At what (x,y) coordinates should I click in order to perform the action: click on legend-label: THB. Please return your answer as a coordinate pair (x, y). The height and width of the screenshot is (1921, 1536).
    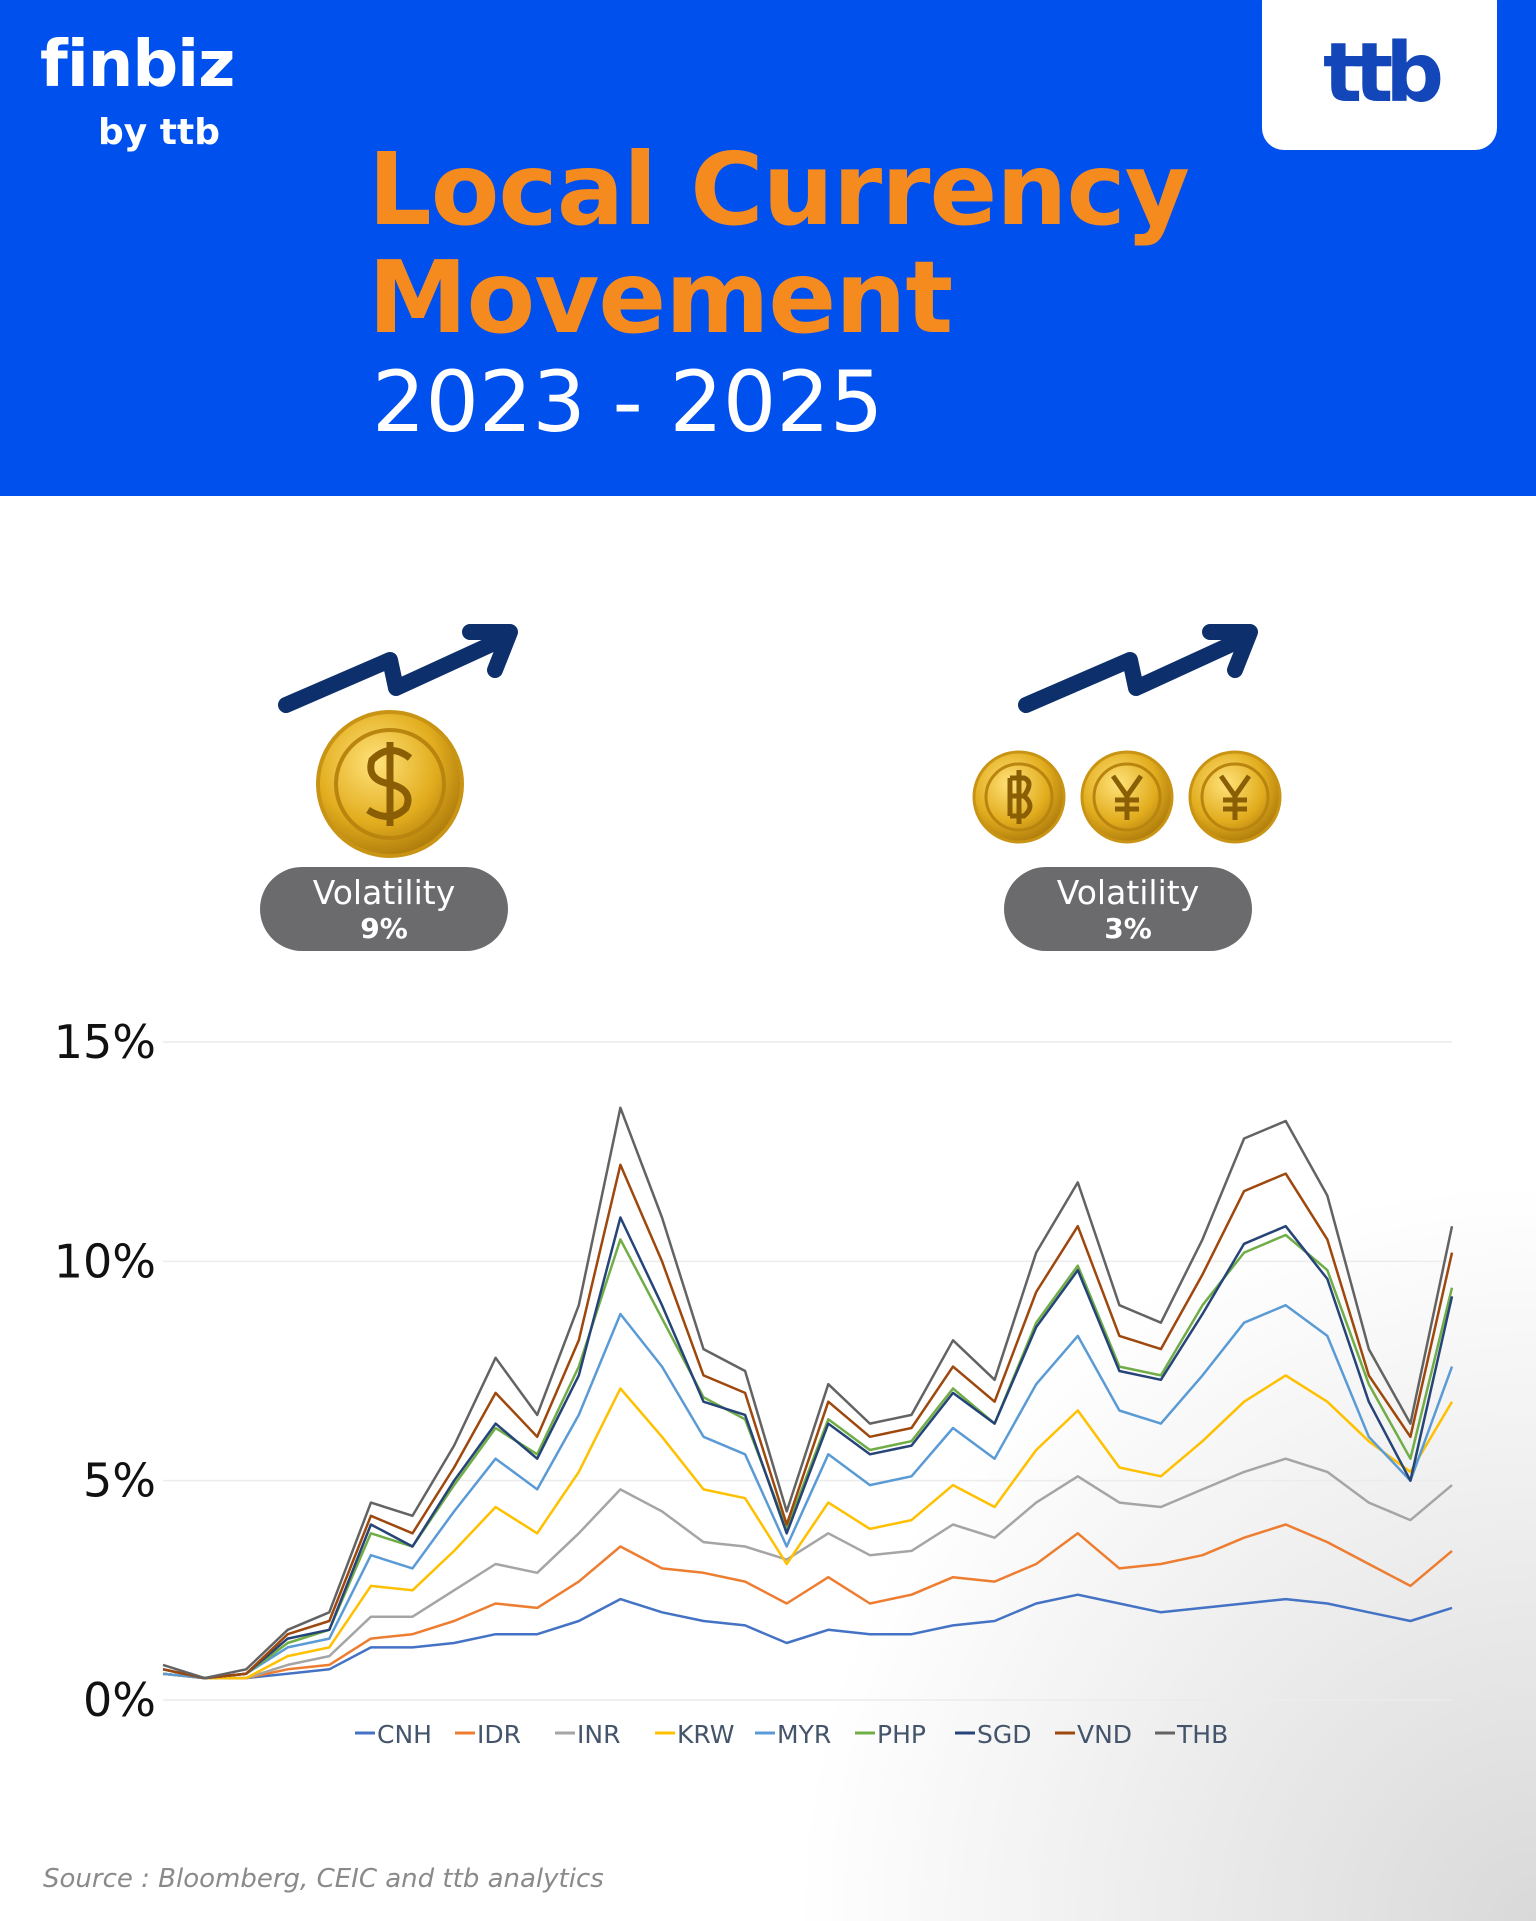
    Looking at the image, I should click on (1202, 1734).